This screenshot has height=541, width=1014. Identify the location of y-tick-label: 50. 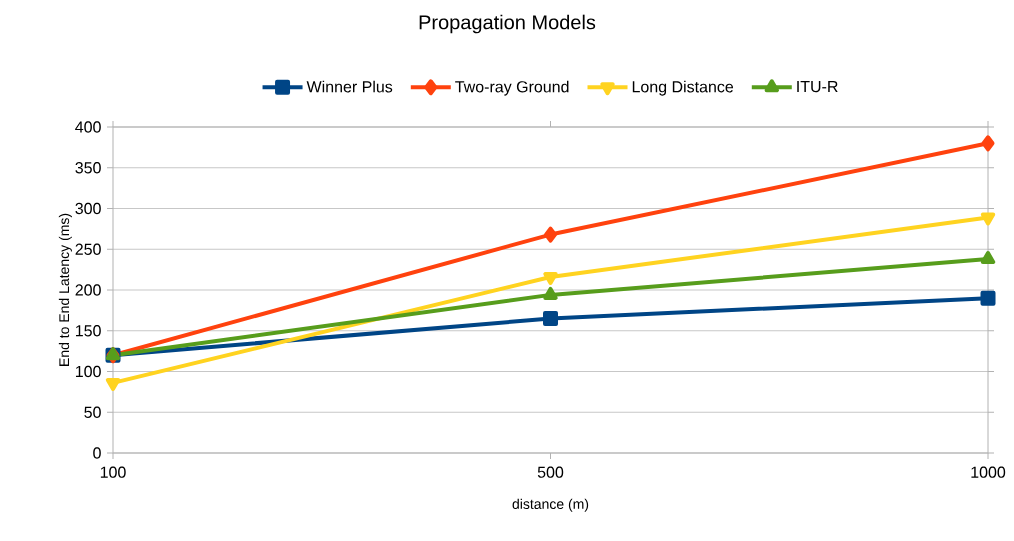
(92, 412).